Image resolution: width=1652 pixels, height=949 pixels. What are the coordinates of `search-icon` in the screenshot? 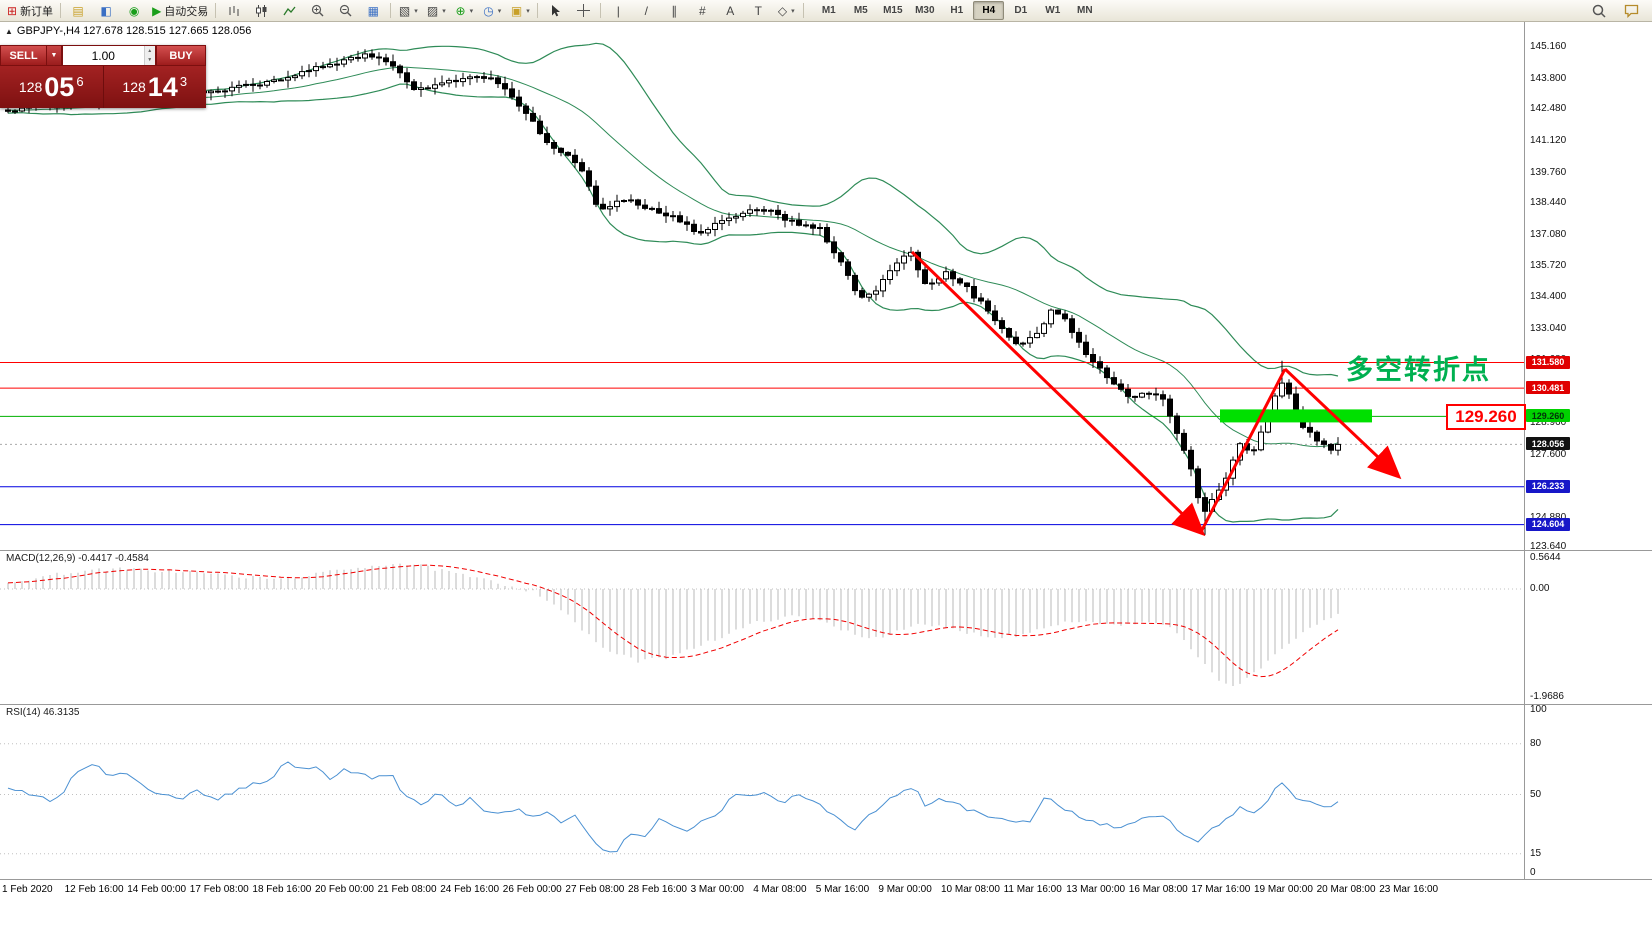 It's located at (1599, 11).